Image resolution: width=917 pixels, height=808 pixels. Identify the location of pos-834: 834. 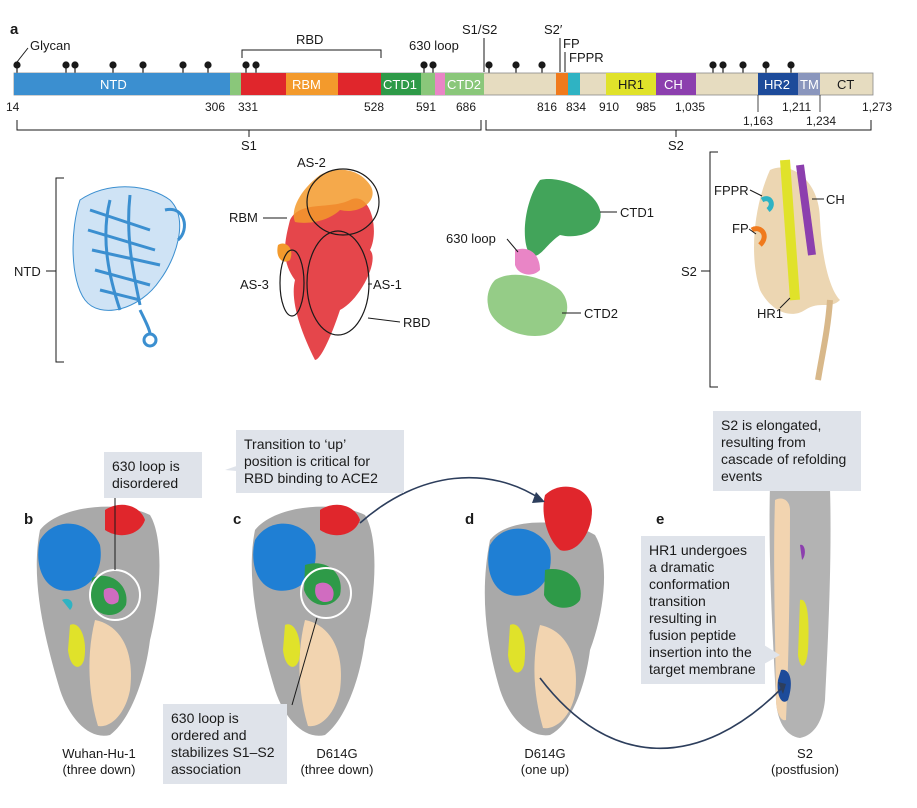
(576, 107).